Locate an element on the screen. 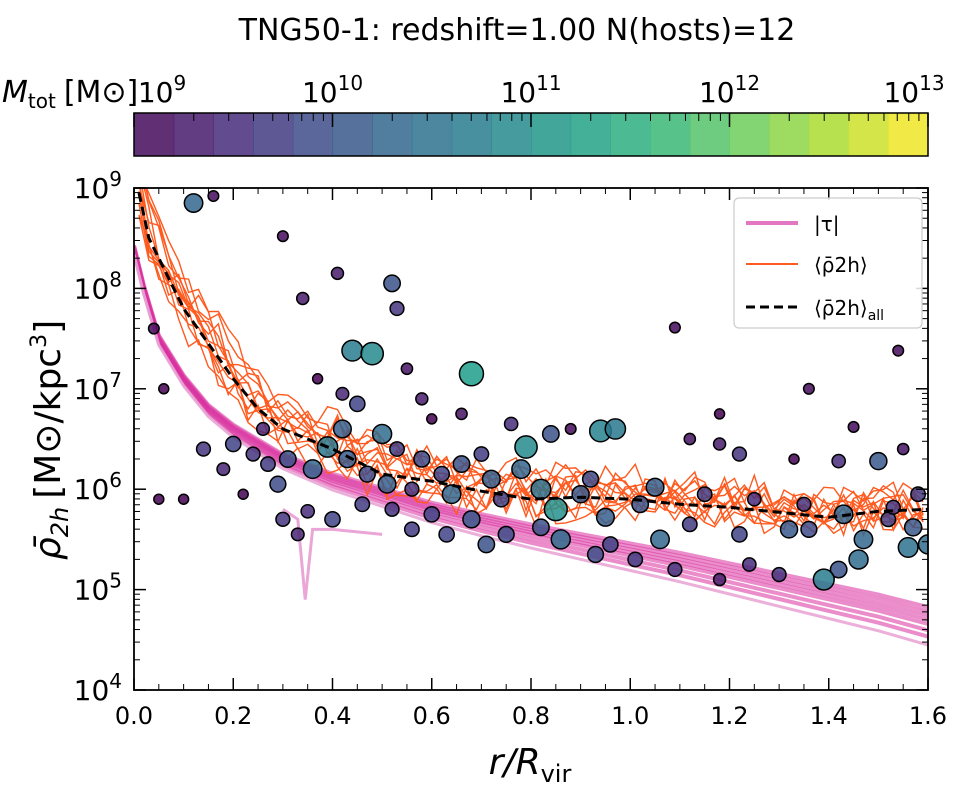 The width and height of the screenshot is (980, 793). y-axis-label-sup: 3 is located at coordinates (39, 341).